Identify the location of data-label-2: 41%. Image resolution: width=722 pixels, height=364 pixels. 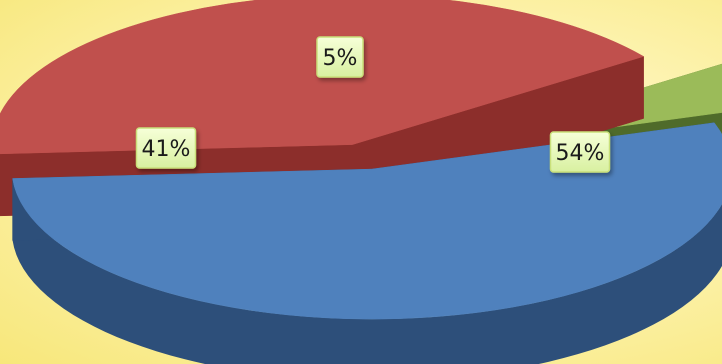
(166, 149).